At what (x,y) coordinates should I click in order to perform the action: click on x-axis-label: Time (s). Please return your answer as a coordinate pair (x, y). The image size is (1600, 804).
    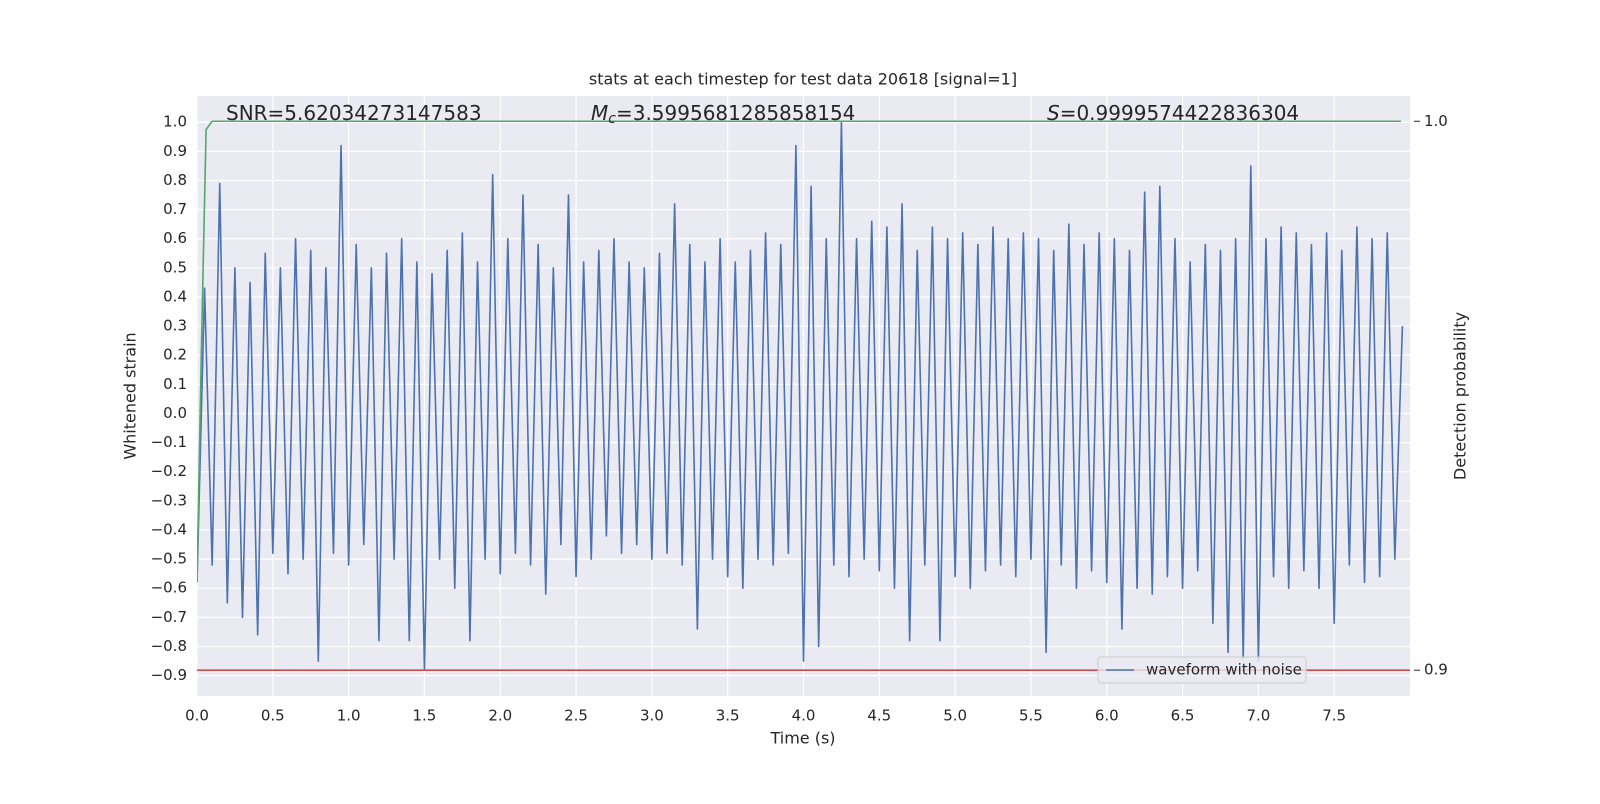
    Looking at the image, I should click on (802, 738).